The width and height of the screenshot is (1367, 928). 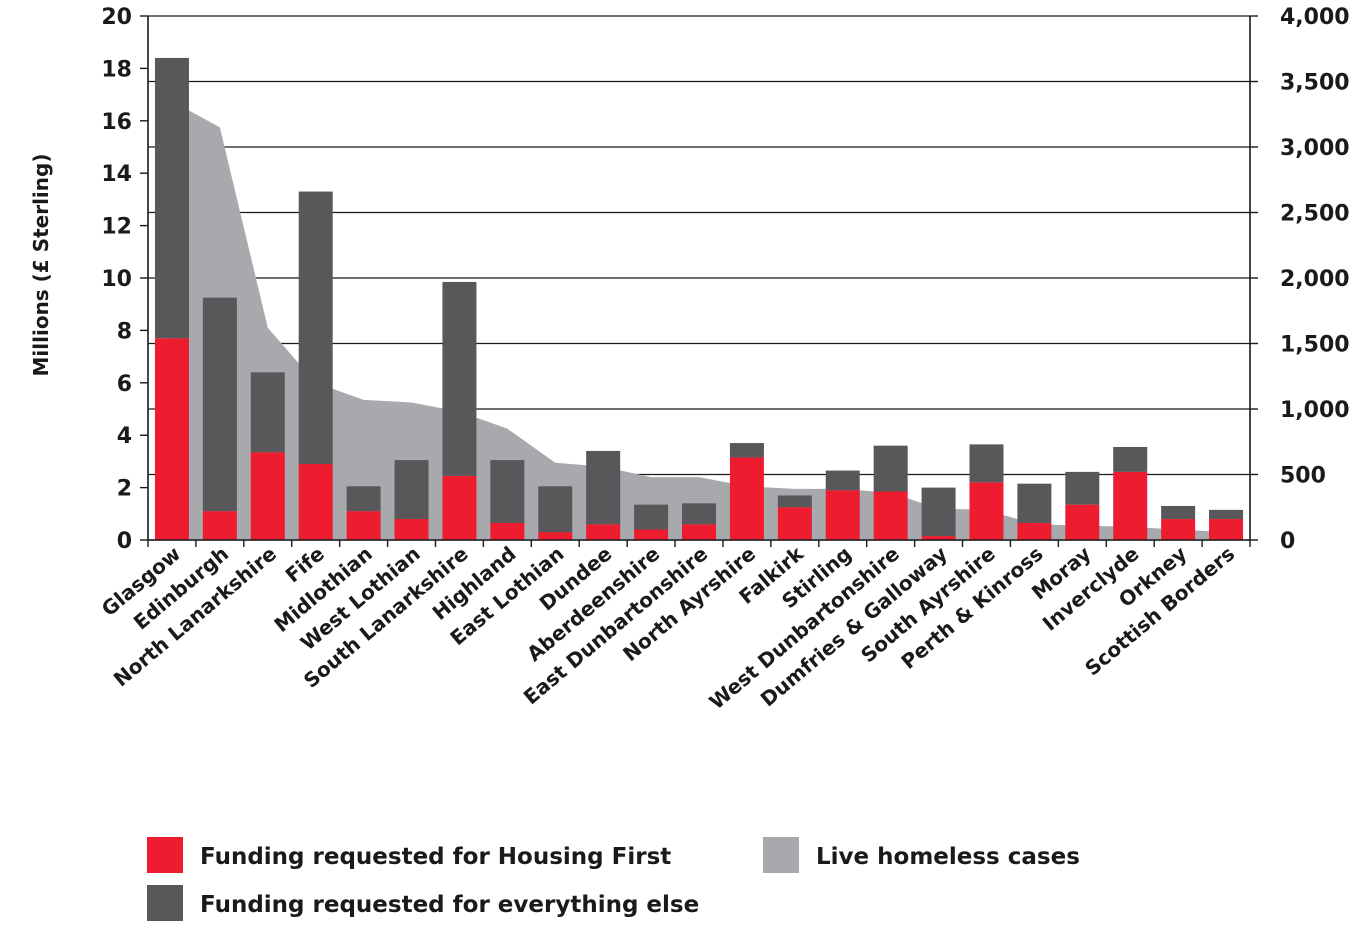 I want to click on y-tick-label-left: 2, so click(x=124, y=489).